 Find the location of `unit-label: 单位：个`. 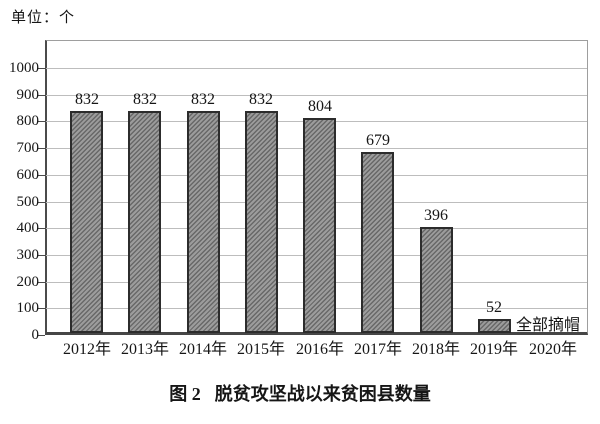

unit-label: 单位：个 is located at coordinates (43, 18).